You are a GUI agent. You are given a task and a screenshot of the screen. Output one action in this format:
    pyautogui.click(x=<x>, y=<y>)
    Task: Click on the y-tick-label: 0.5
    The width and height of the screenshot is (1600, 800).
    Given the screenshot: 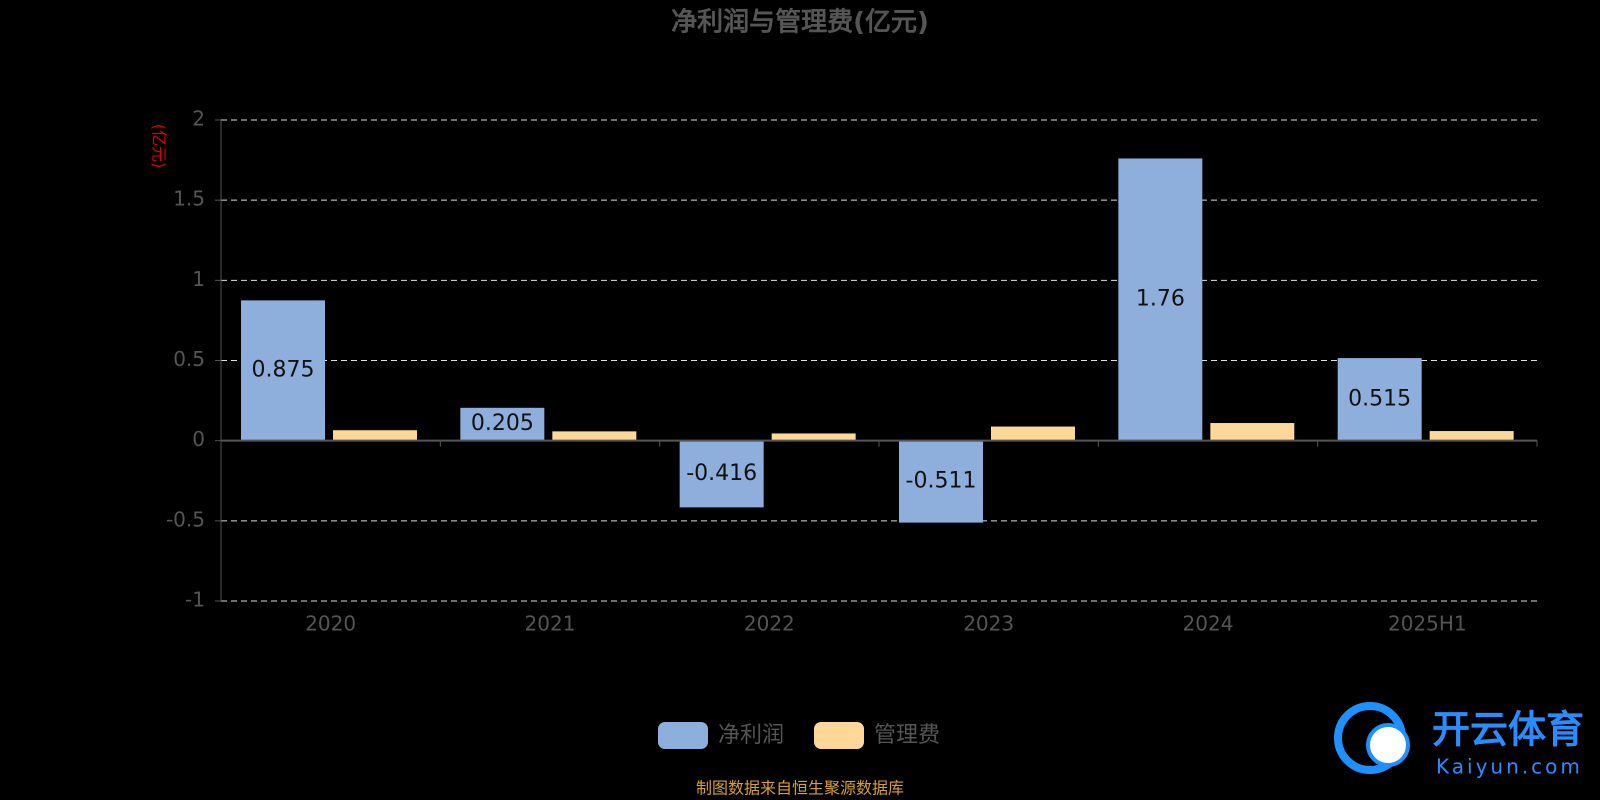 What is the action you would take?
    pyautogui.click(x=189, y=359)
    